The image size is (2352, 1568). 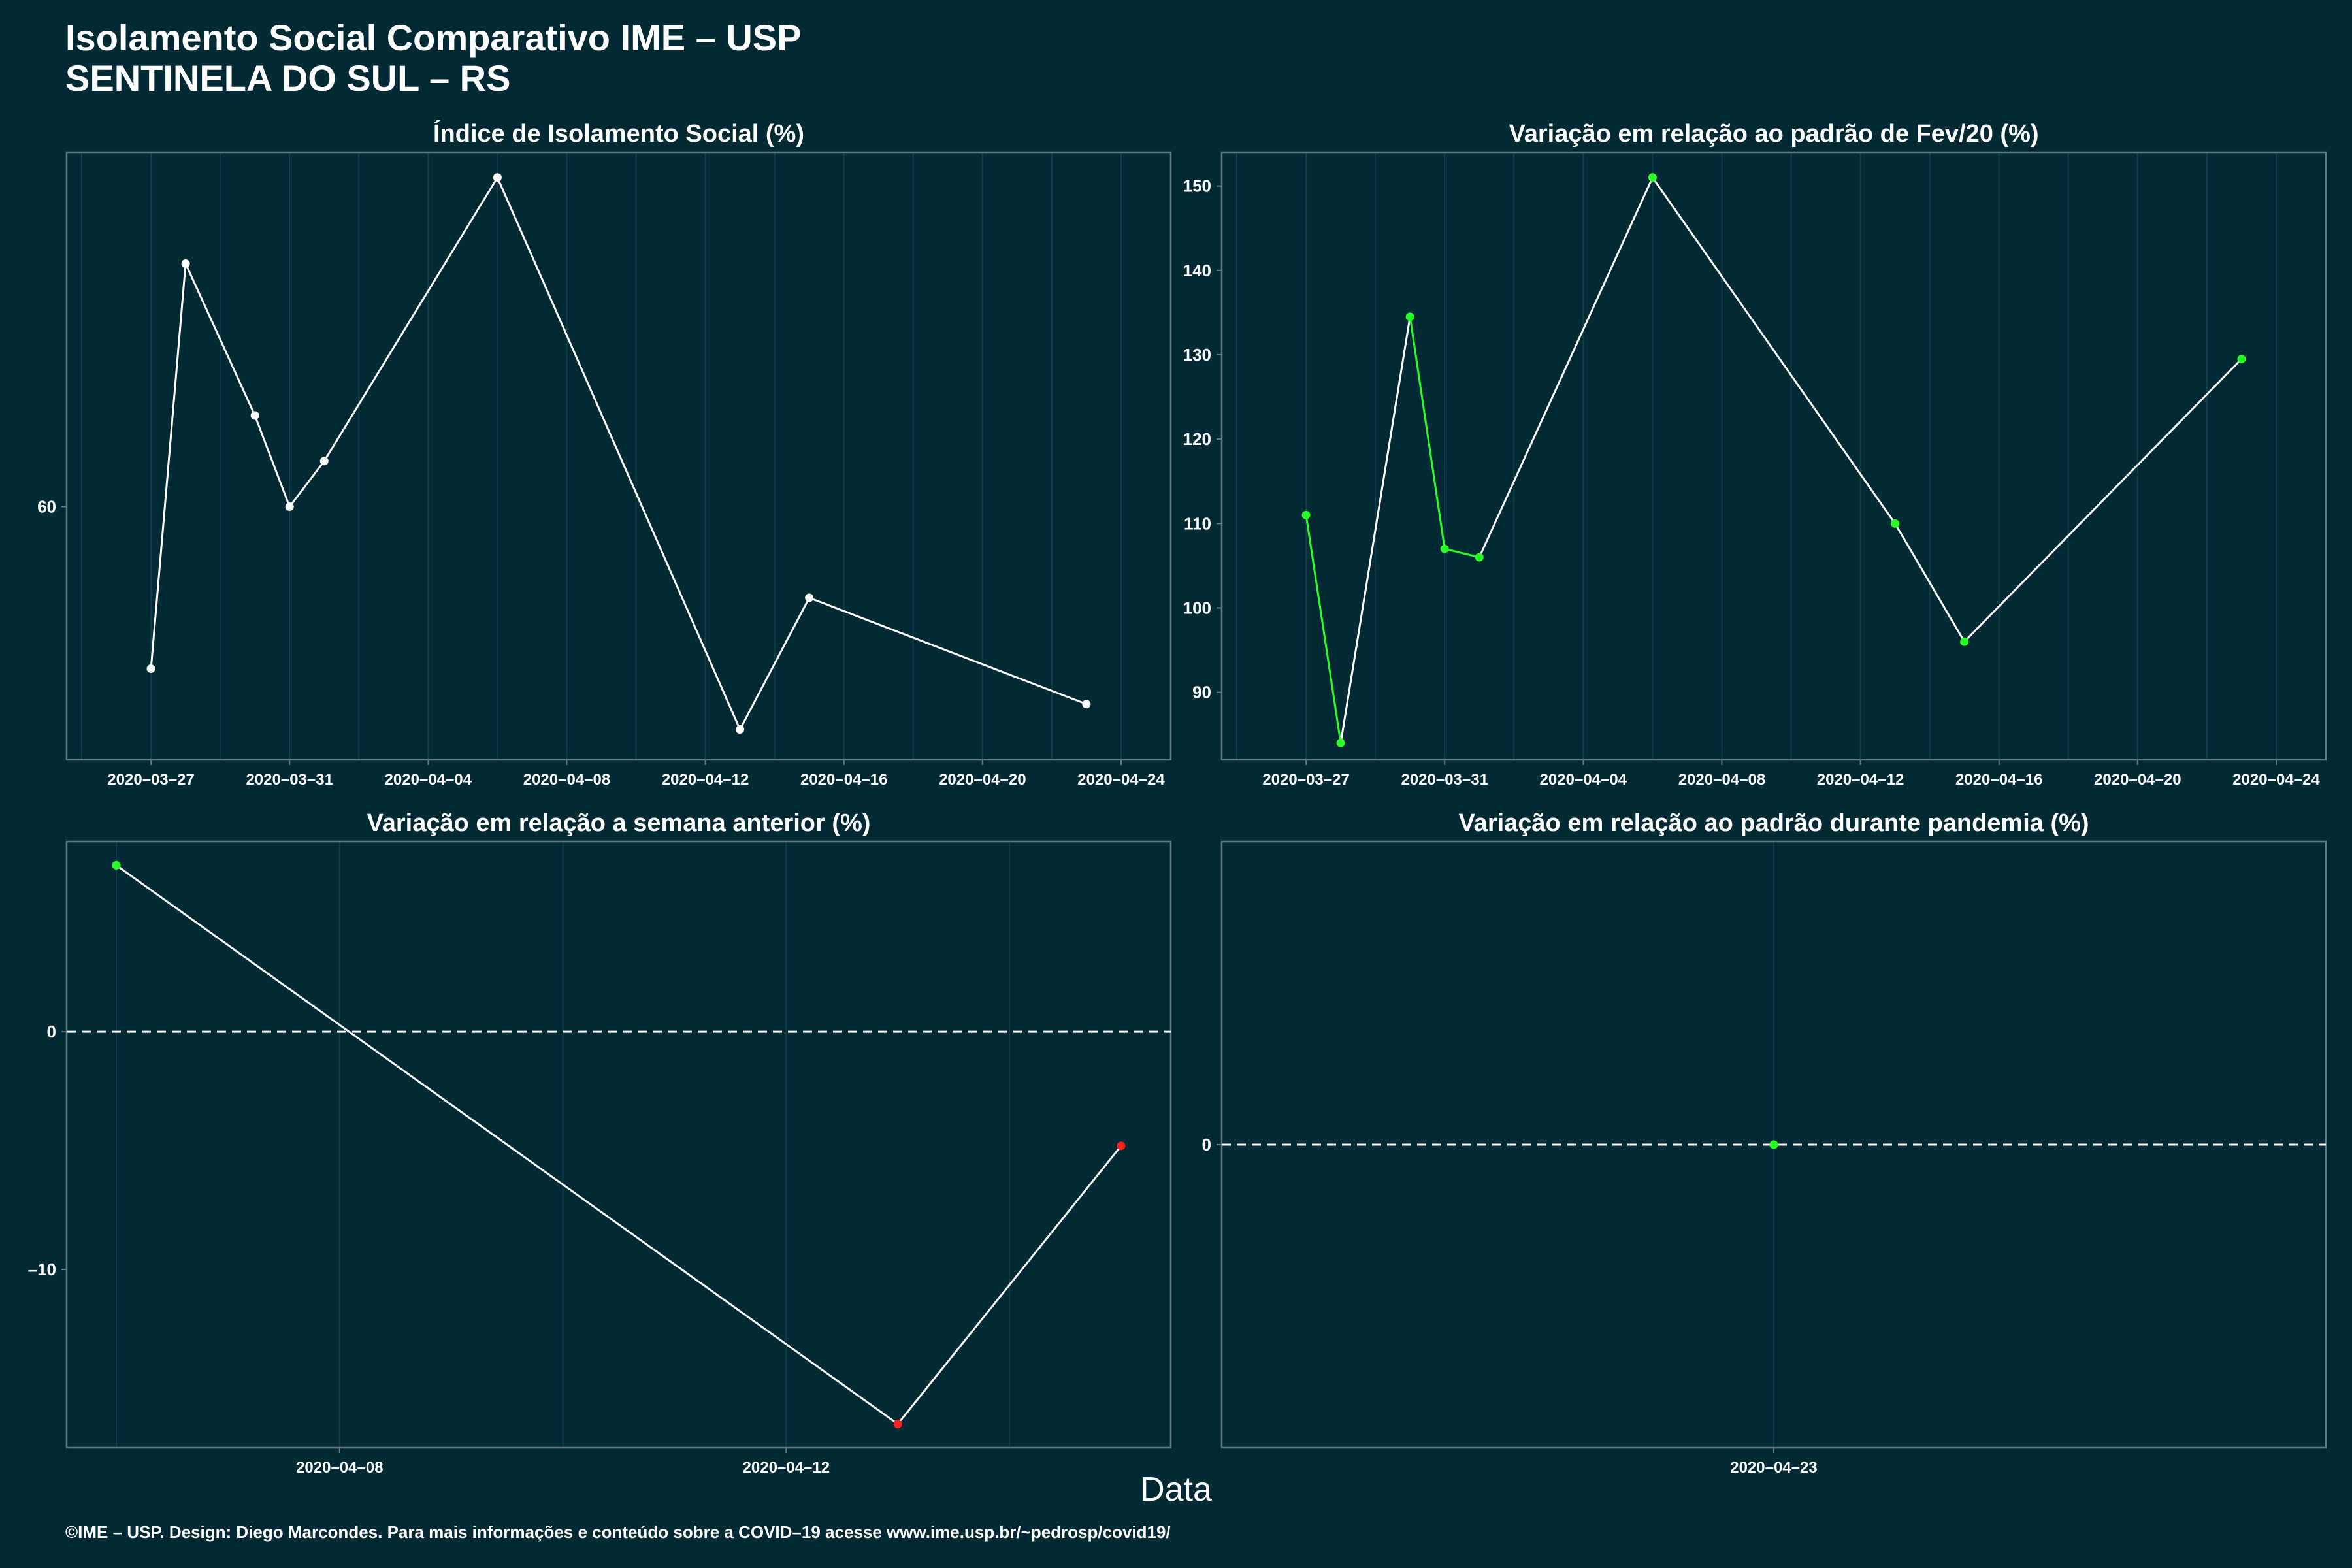 What do you see at coordinates (1197, 270) in the screenshot?
I see `y-tick-label: 140` at bounding box center [1197, 270].